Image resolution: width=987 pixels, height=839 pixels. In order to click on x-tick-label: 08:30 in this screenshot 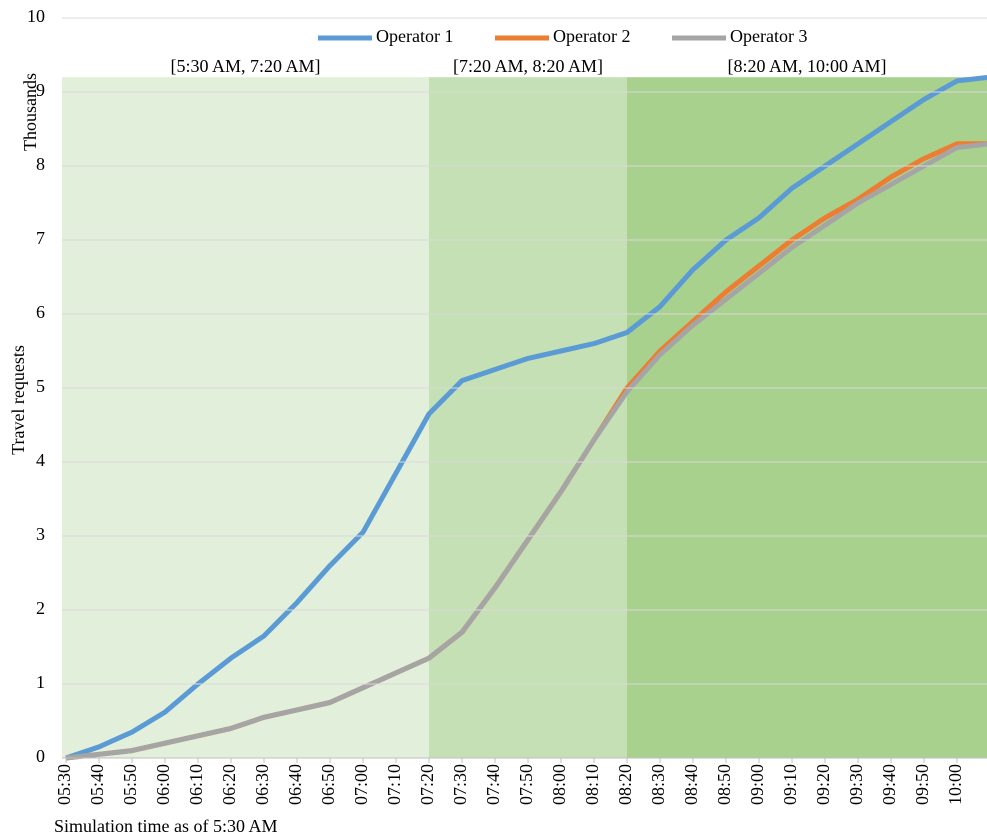, I will do `click(658, 784)`.